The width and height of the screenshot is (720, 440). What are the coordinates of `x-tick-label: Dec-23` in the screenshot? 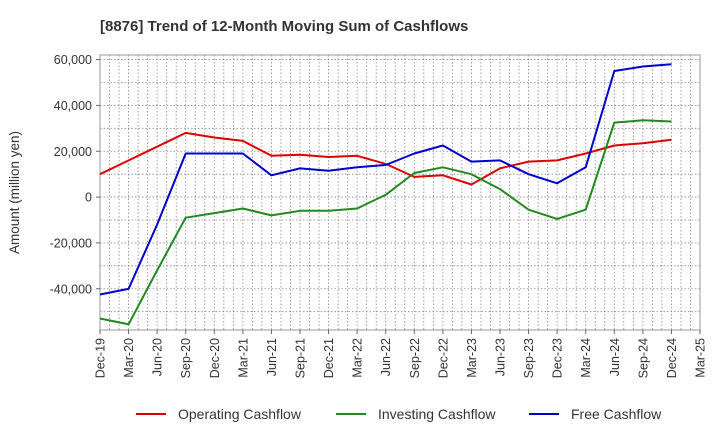 It's located at (558, 358).